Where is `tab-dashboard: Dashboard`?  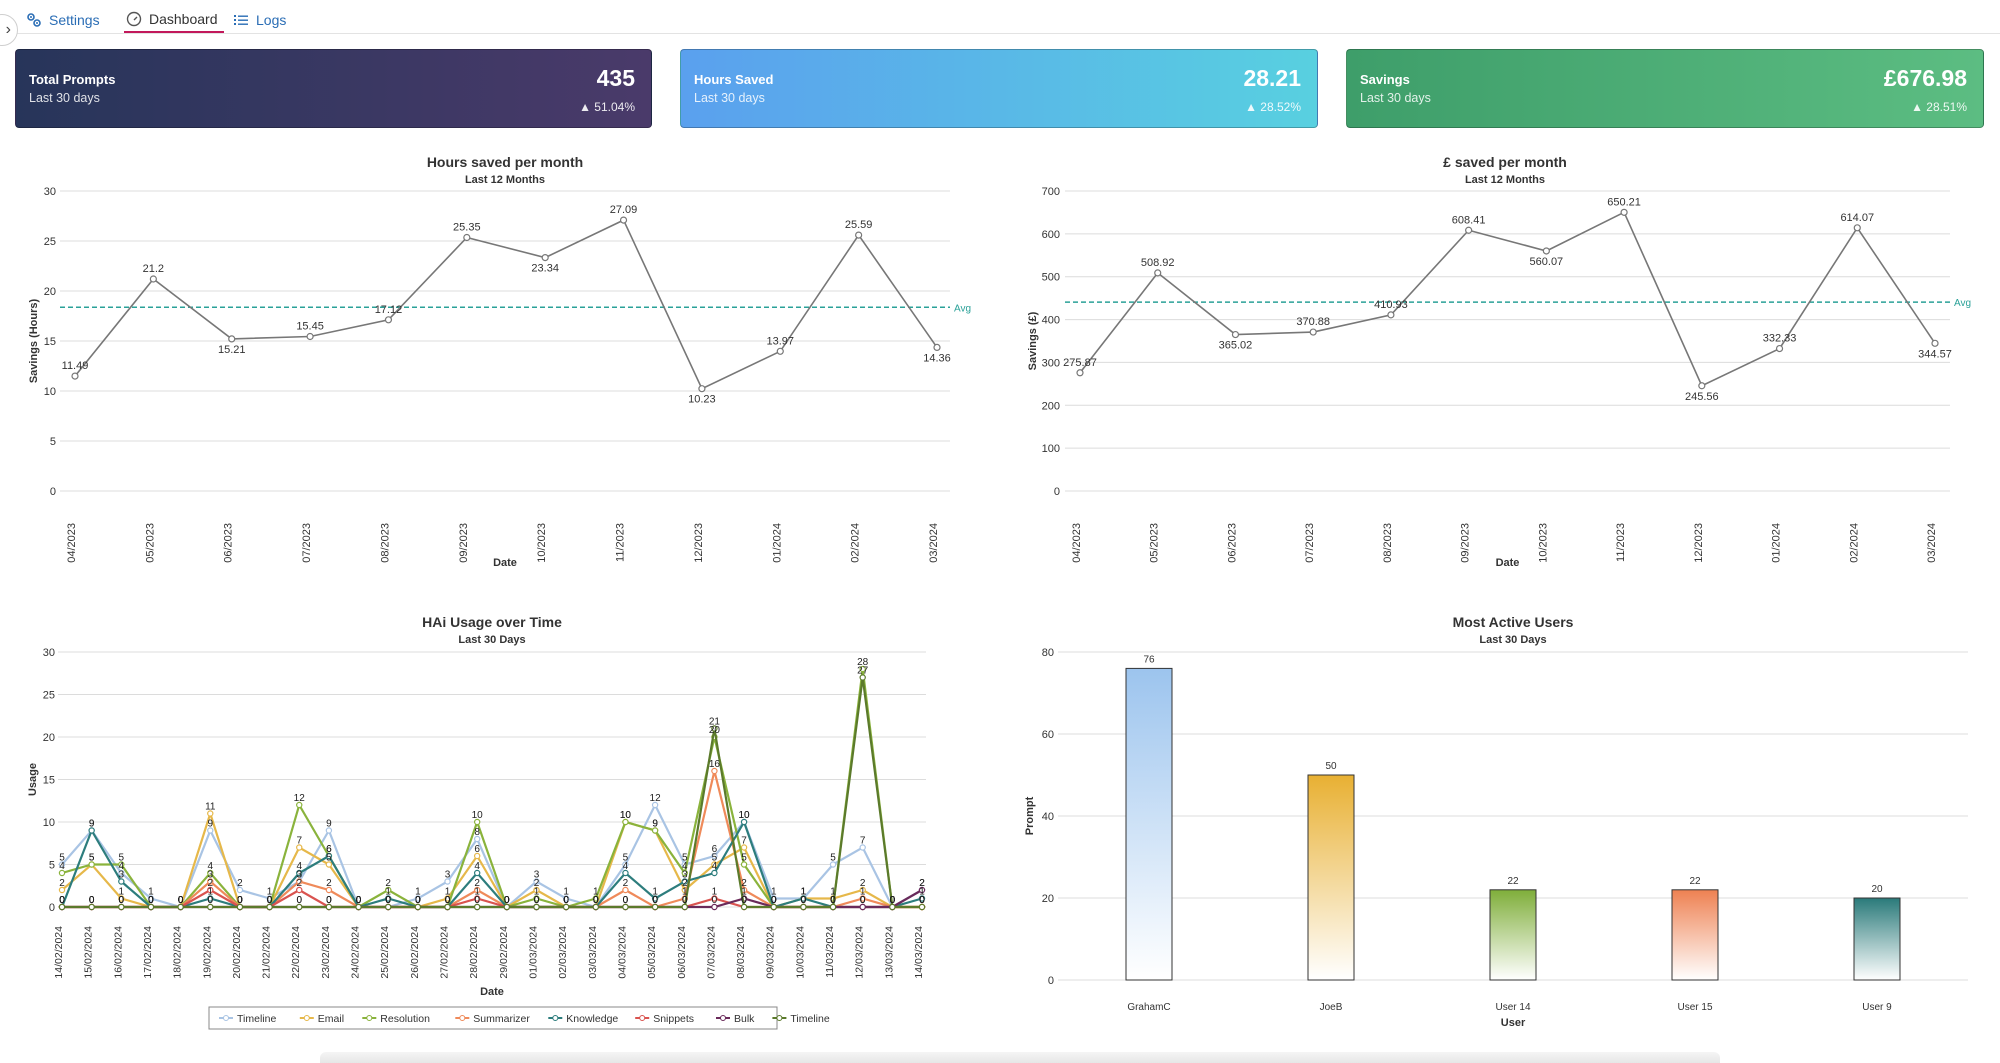 tab-dashboard: Dashboard is located at coordinates (174, 20).